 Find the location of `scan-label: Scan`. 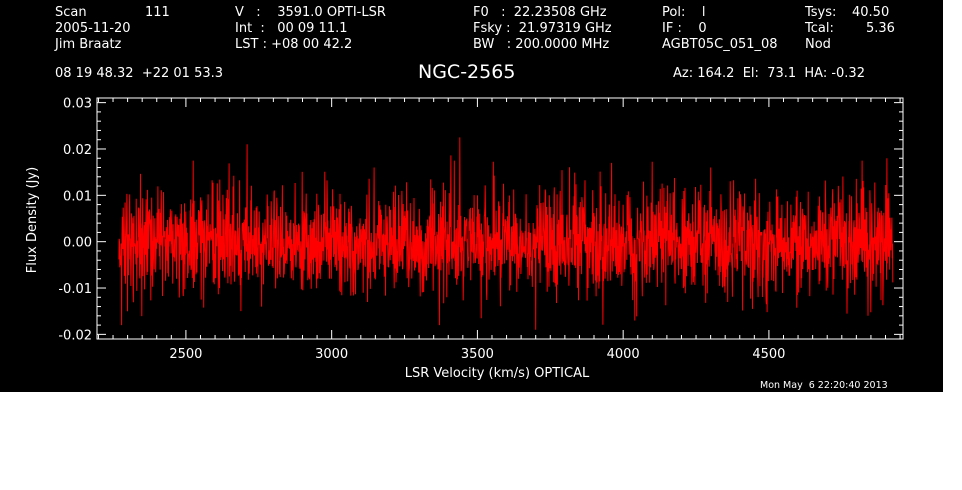

scan-label: Scan is located at coordinates (71, 12).